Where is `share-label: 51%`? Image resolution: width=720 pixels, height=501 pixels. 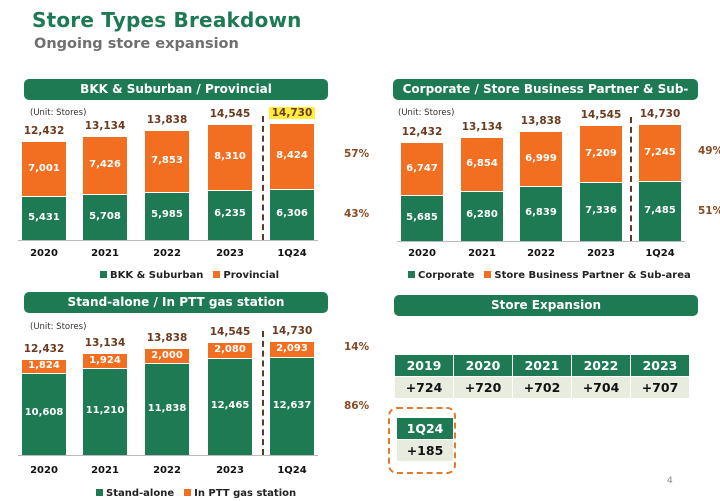 share-label: 51% is located at coordinates (709, 210).